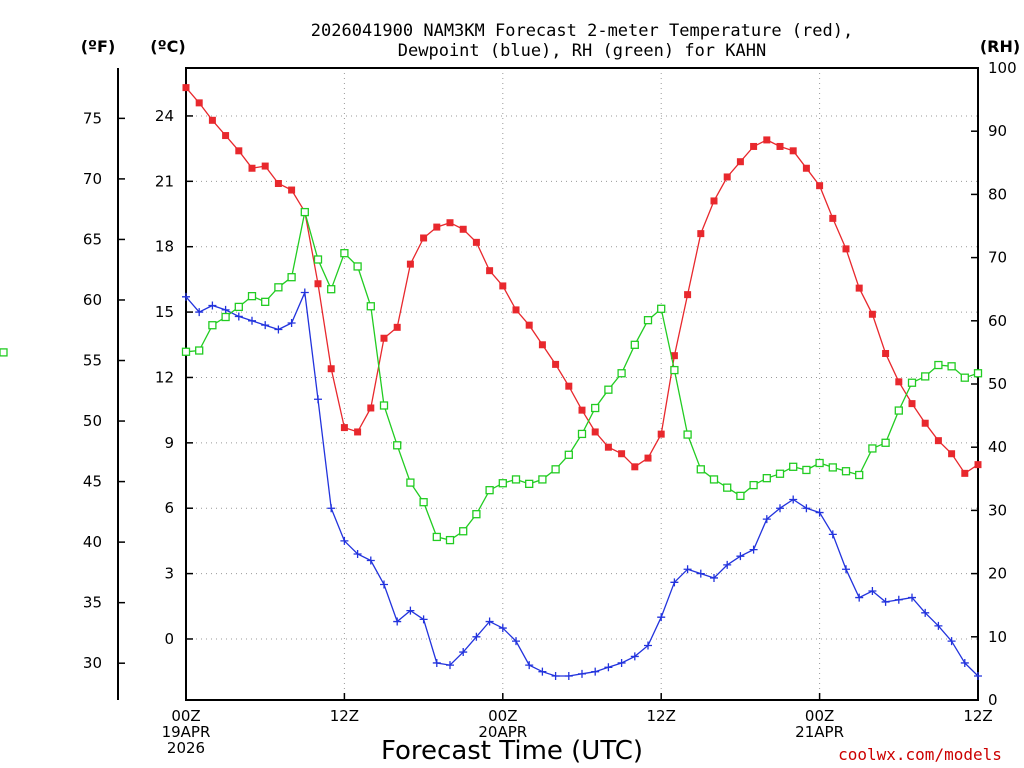 The height and width of the screenshot is (768, 1024). Describe the element at coordinates (92, 663) in the screenshot. I see `fahrenheit-tick-label: 30` at that location.